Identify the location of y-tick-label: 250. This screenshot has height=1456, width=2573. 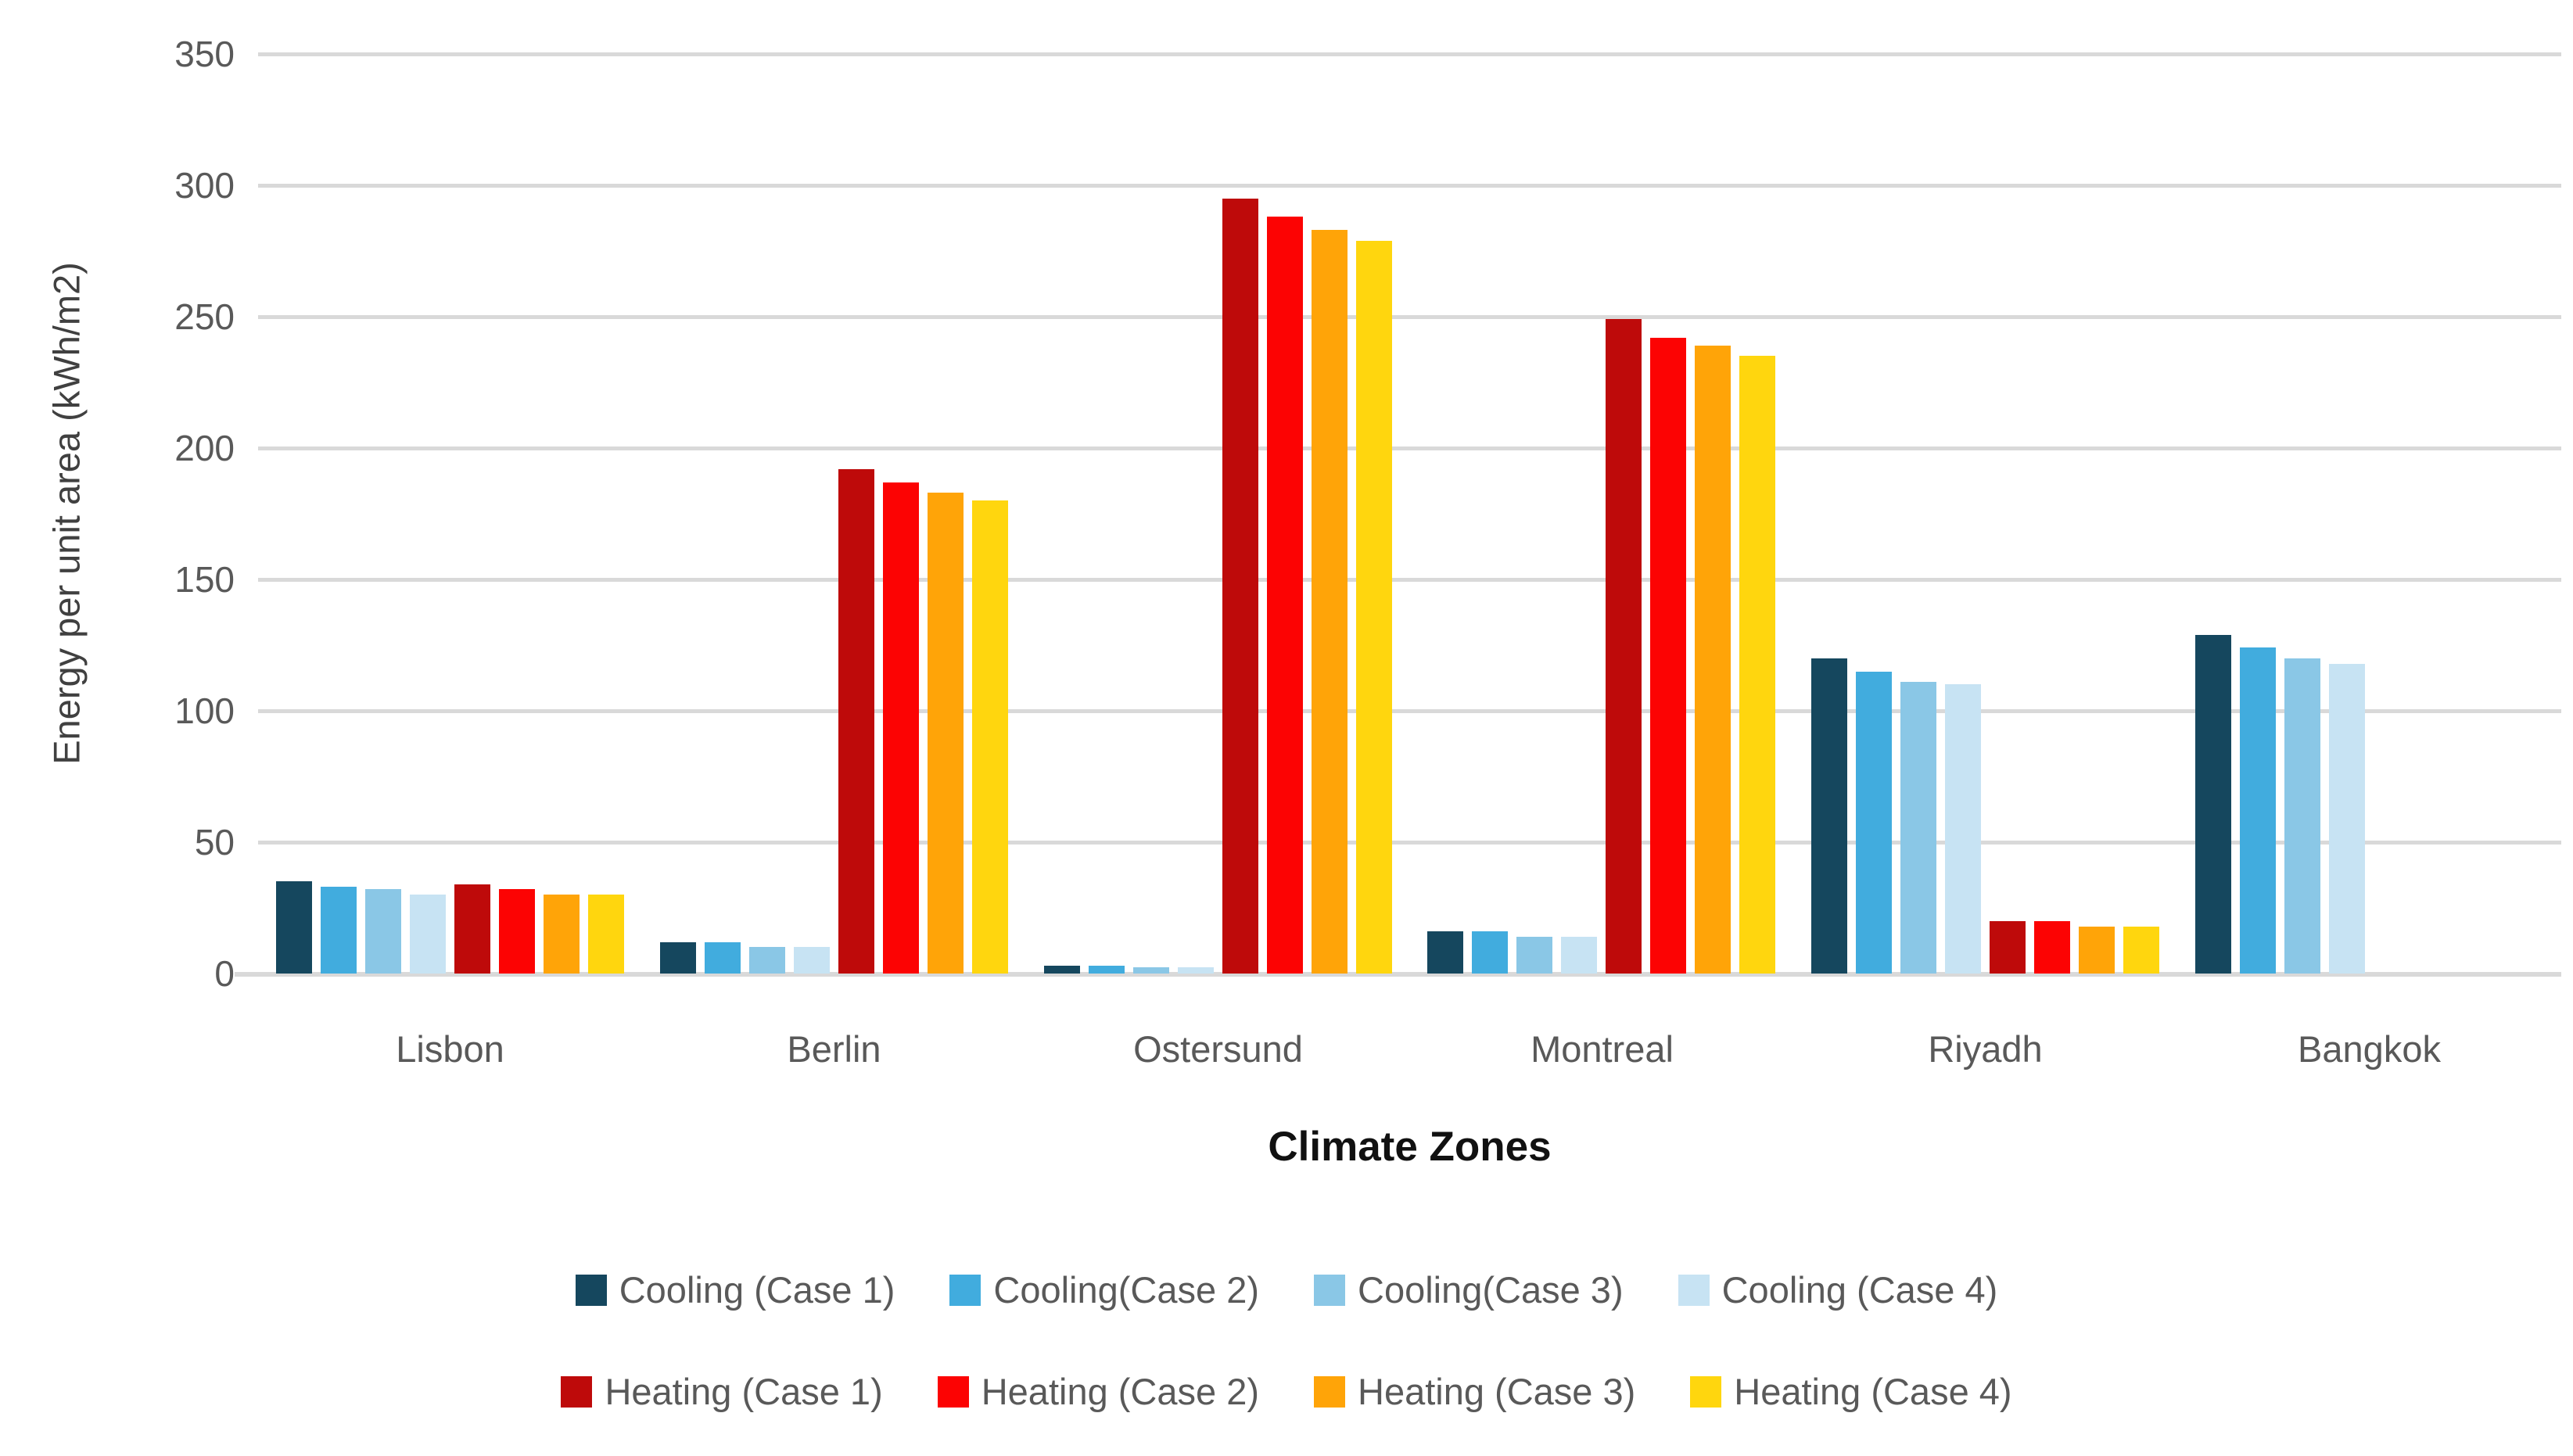
(204, 316).